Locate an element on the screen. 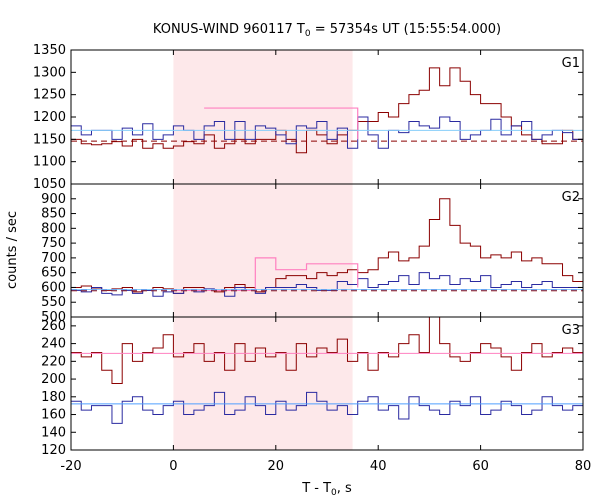 The height and width of the screenshot is (500, 600). y-tick-label: 1050 is located at coordinates (49, 184).